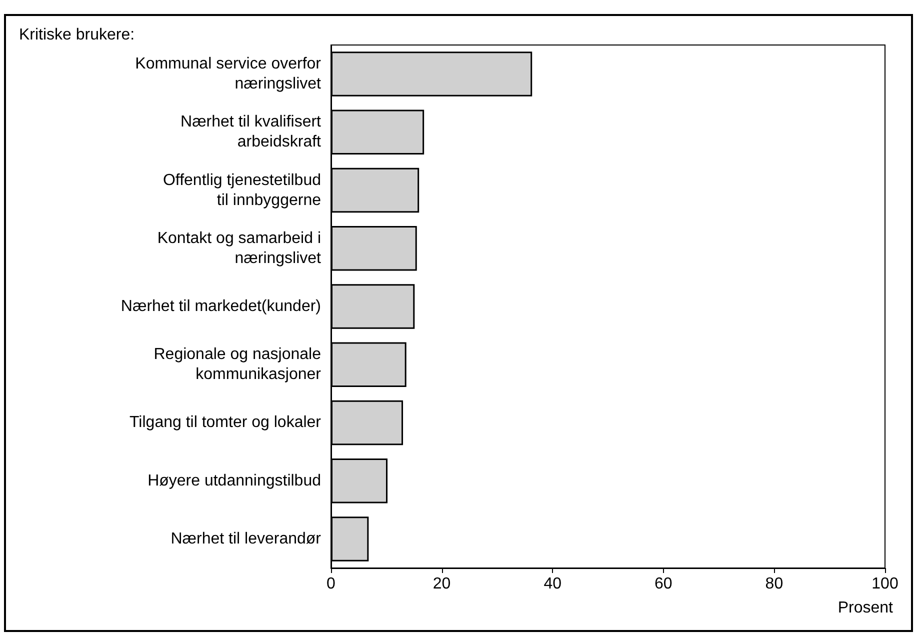  I want to click on x-axis-title: Prosent, so click(866, 608).